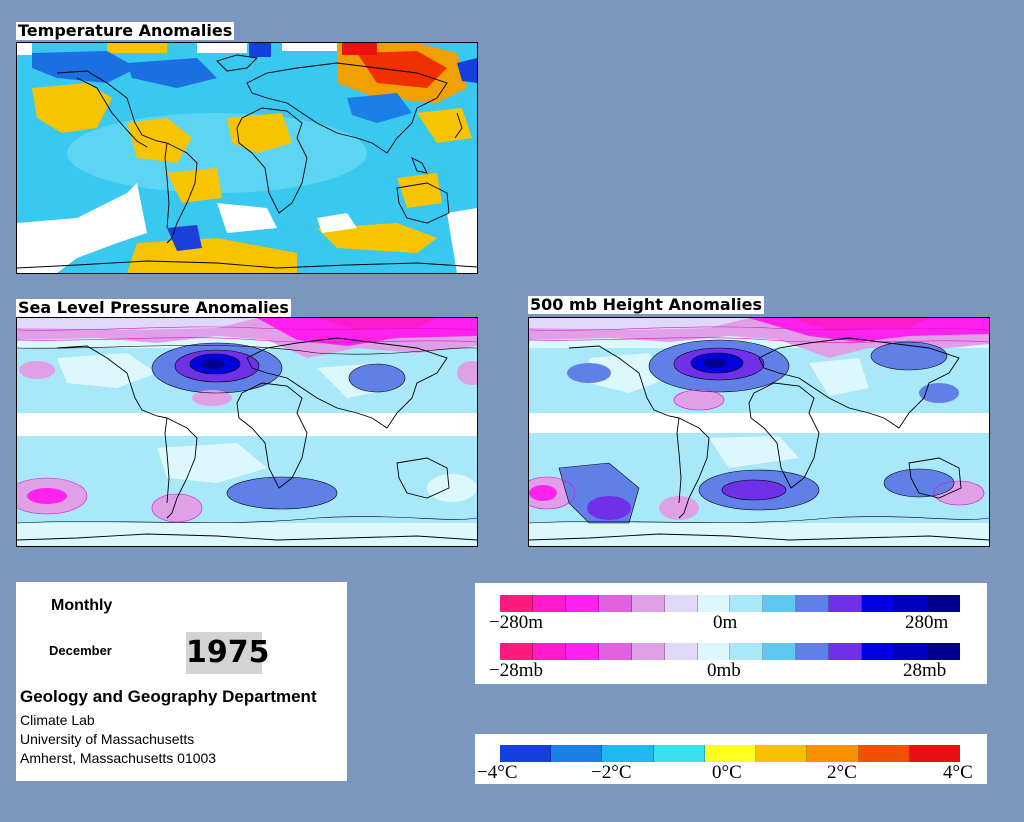 The height and width of the screenshot is (822, 1024). I want to click on pressure-min-label: −28mb, so click(516, 670).